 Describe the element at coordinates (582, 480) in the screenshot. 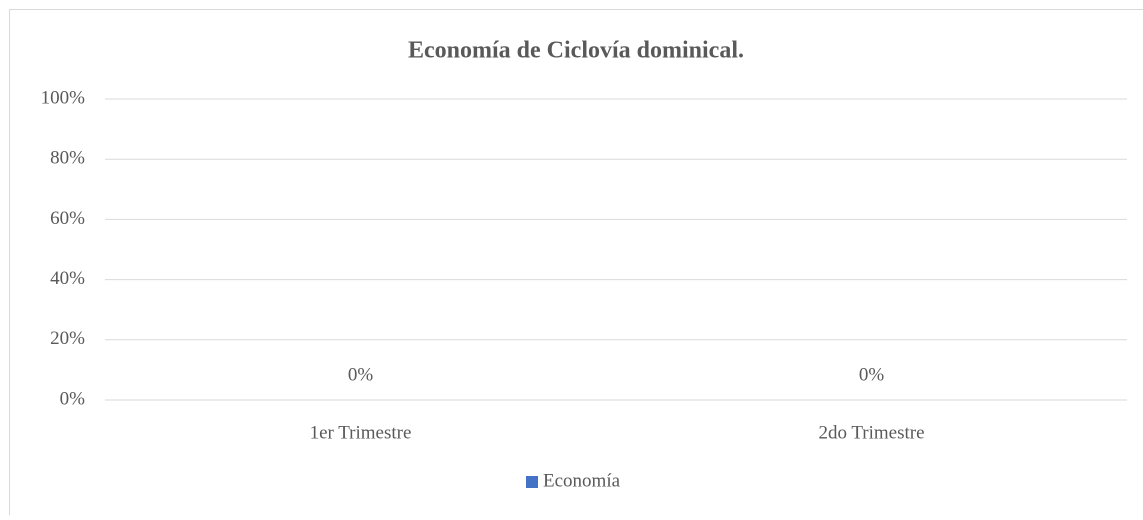

I see `legend-label: Economía` at that location.